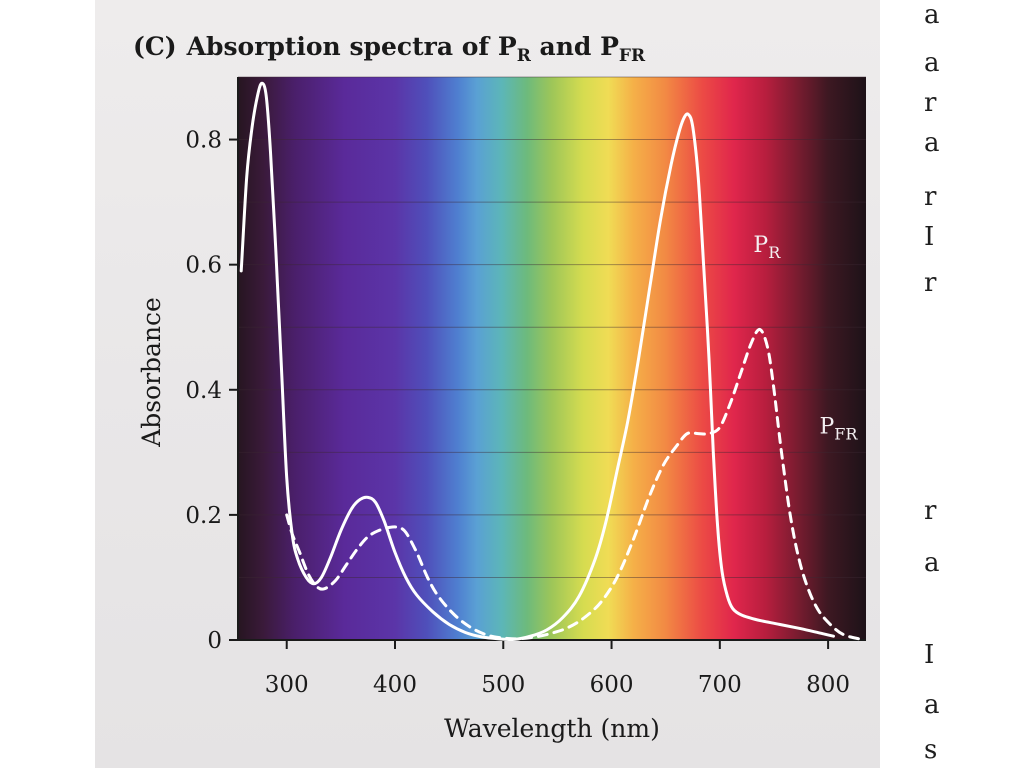 The image size is (1024, 768). What do you see at coordinates (971, 384) in the screenshot?
I see `adjacent-page-edge` at bounding box center [971, 384].